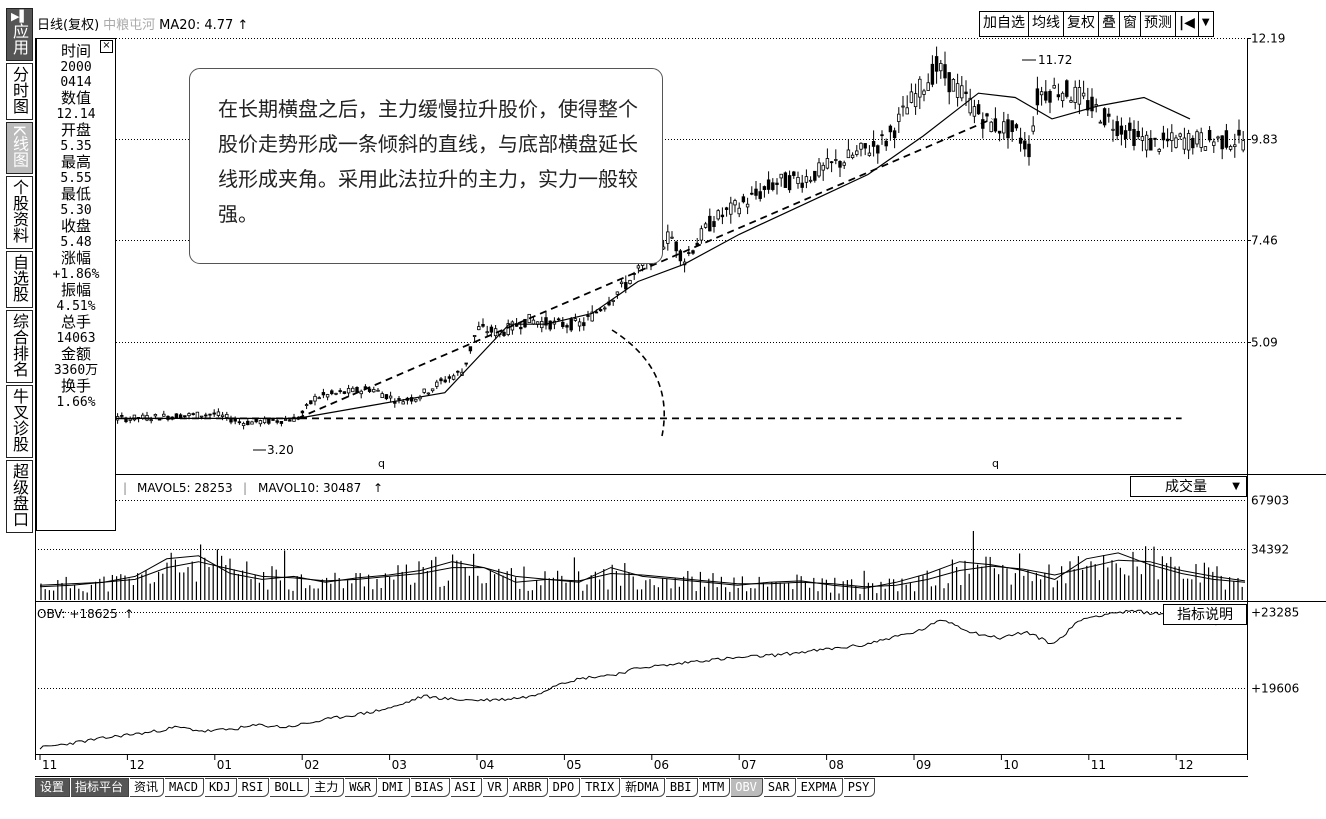  I want to click on tab-new-dma: 新DMA, so click(643, 787).